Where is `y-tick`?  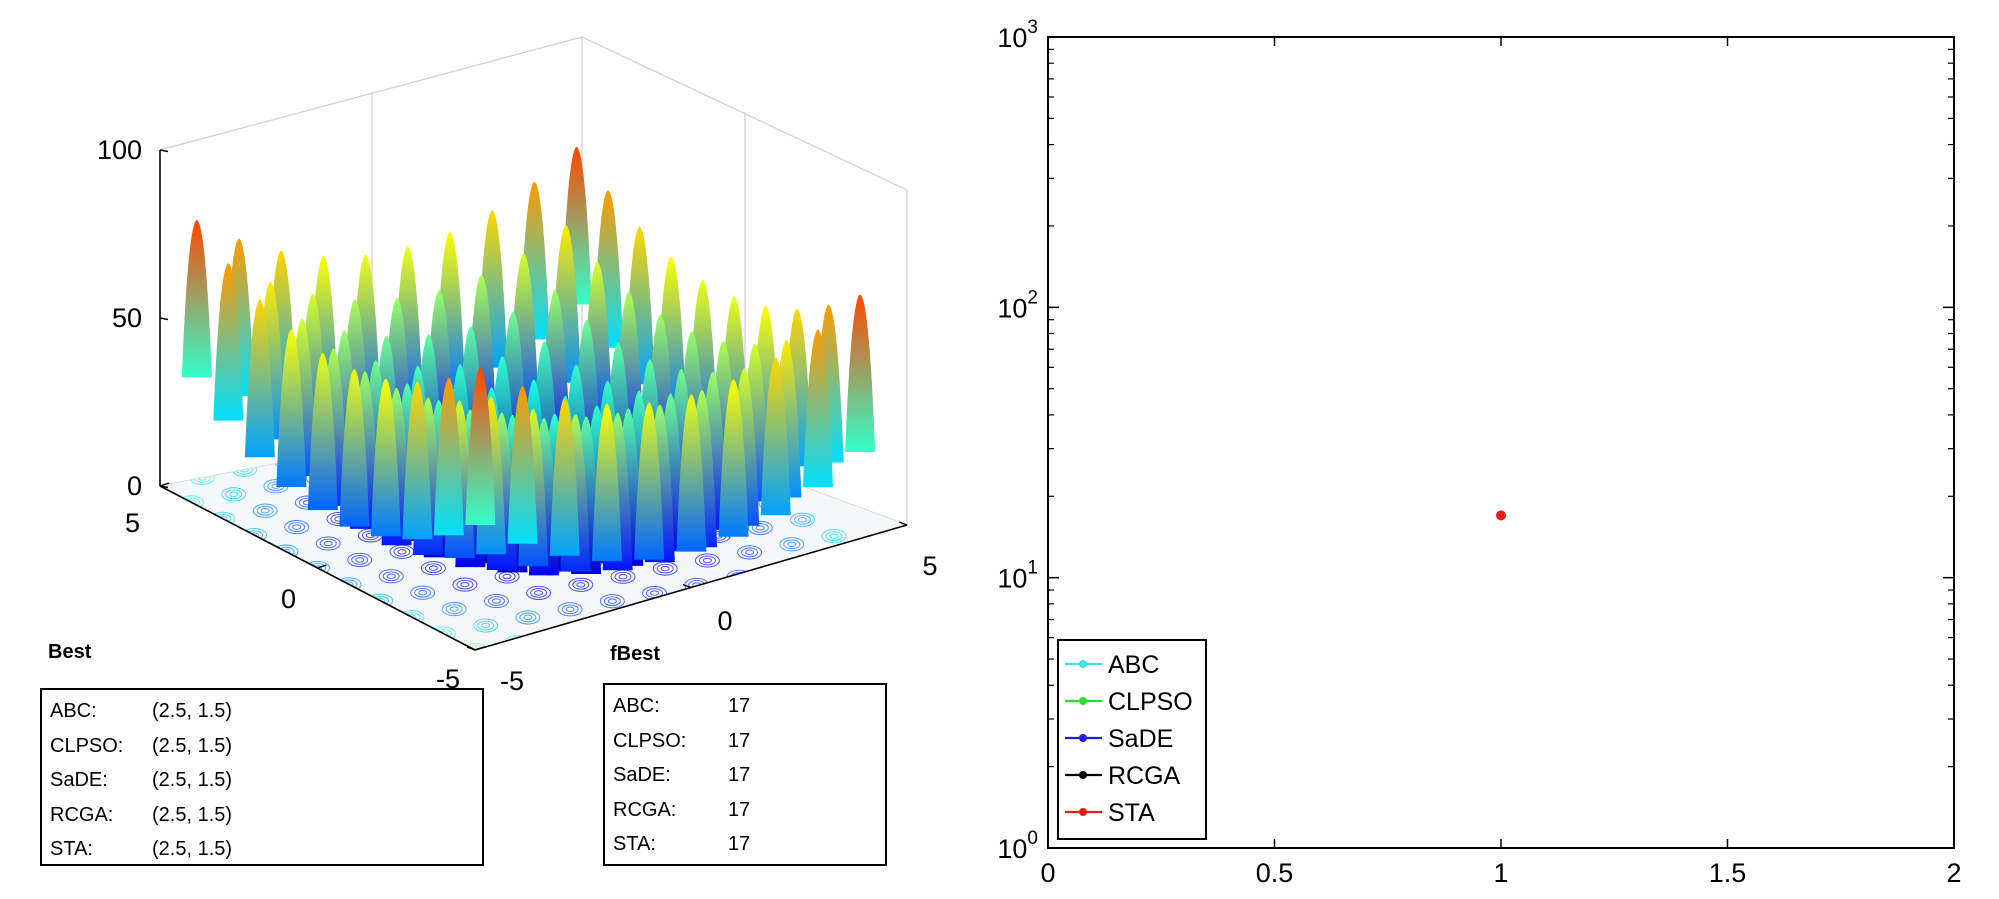 y-tick is located at coordinates (164, 484).